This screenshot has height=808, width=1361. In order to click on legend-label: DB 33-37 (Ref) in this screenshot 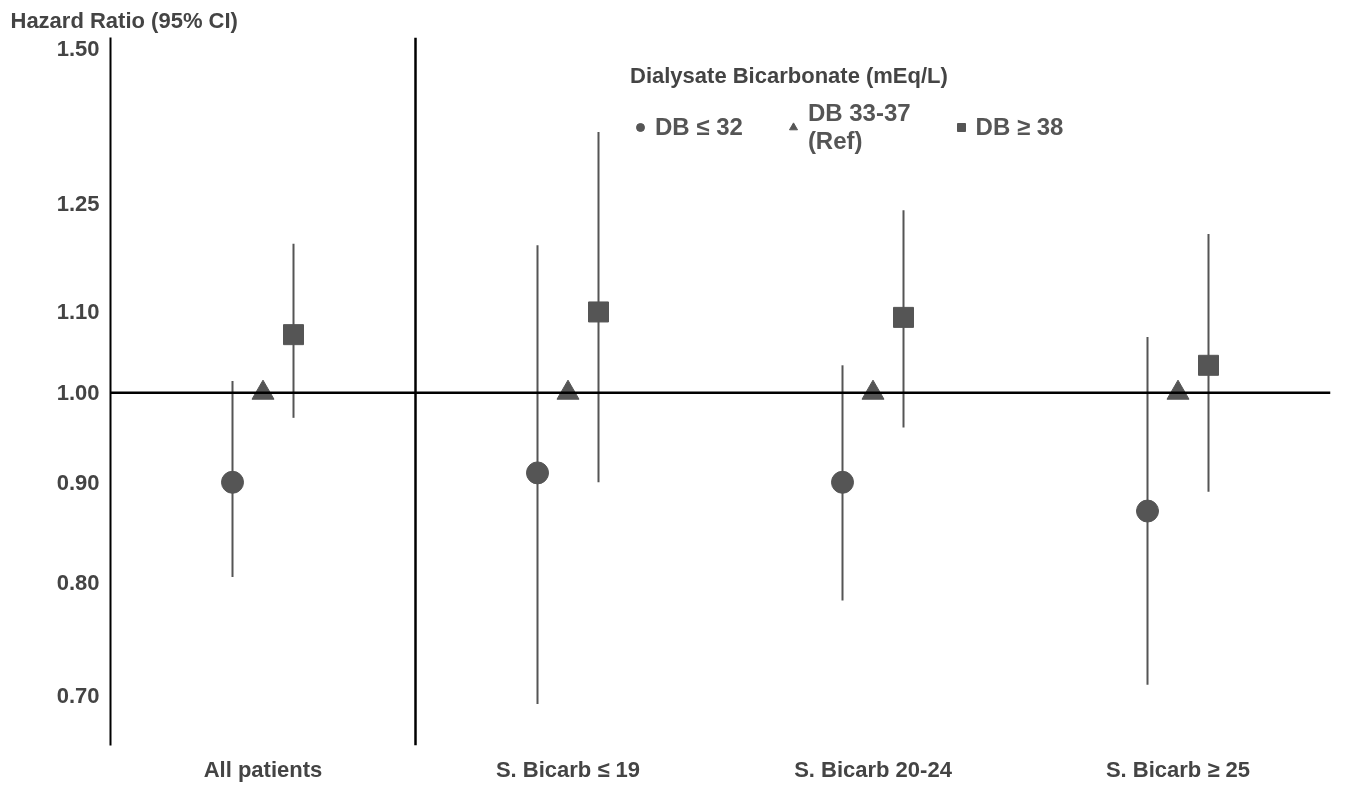, I will do `click(859, 127)`.